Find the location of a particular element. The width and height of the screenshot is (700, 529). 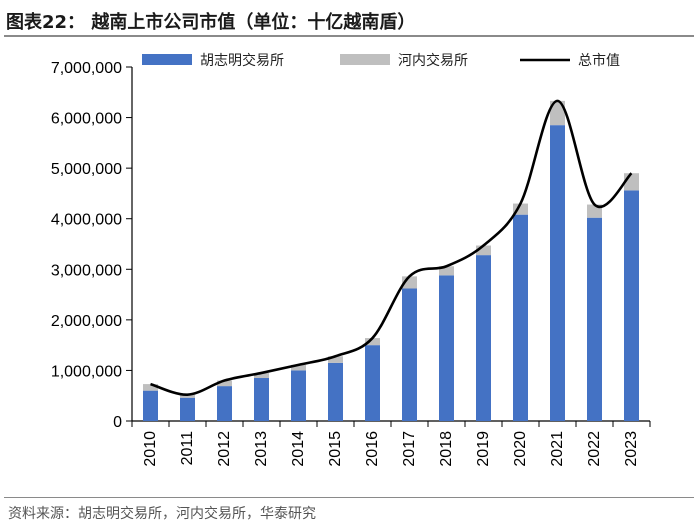

x-tick-label: 2016 is located at coordinates (372, 449).